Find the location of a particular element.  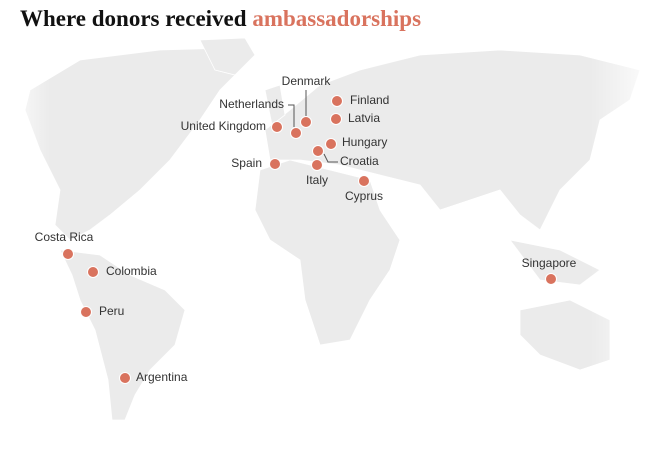

fade-left is located at coordinates (25, 252).